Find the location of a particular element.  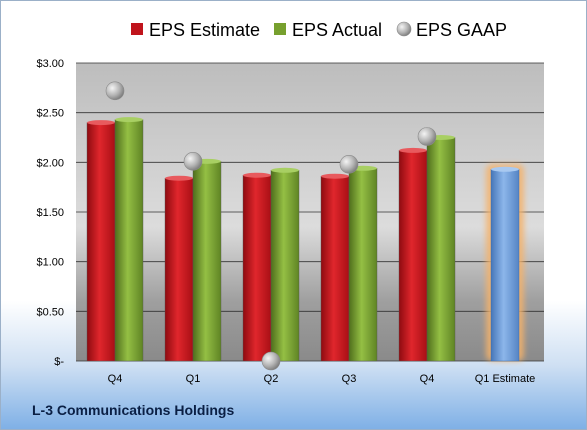

x-axis-ticks: Q4 Q1 Q2 Q3 Q4 Q1 Estimate is located at coordinates (322, 379).